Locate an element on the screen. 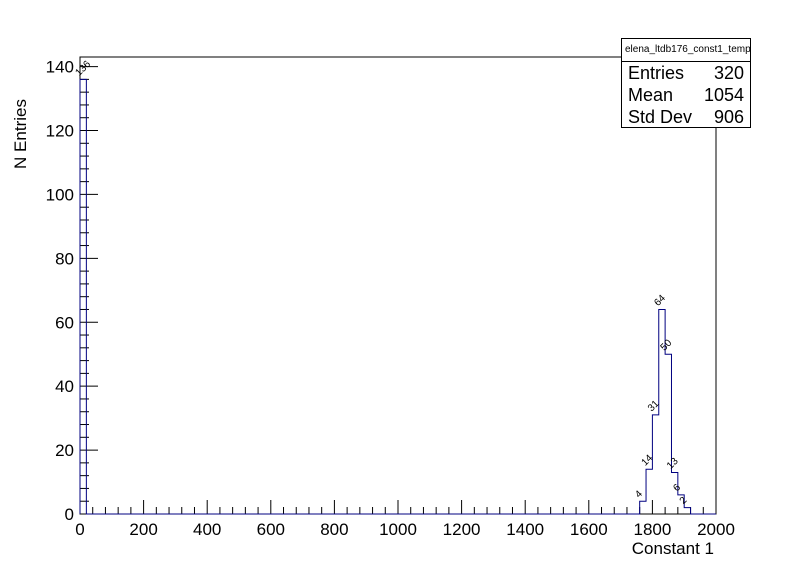 This screenshot has width=796, height=572. y-tick-label: 0 is located at coordinates (69, 514).